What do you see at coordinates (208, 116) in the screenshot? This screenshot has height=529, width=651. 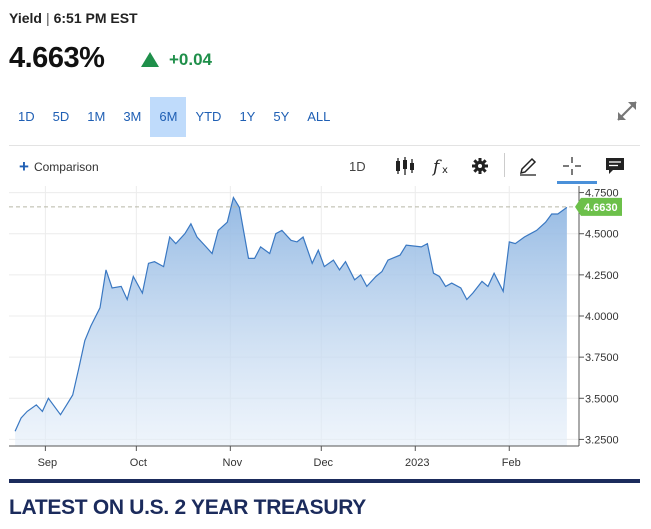 I see `range-tab-ytd: YTD` at bounding box center [208, 116].